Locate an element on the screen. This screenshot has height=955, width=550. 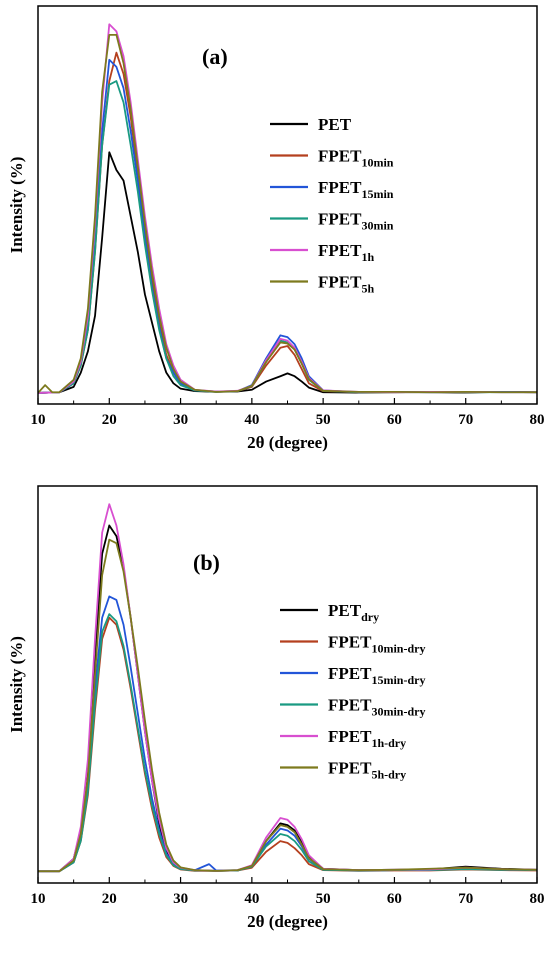
panel-label: (a) is located at coordinates (215, 56).